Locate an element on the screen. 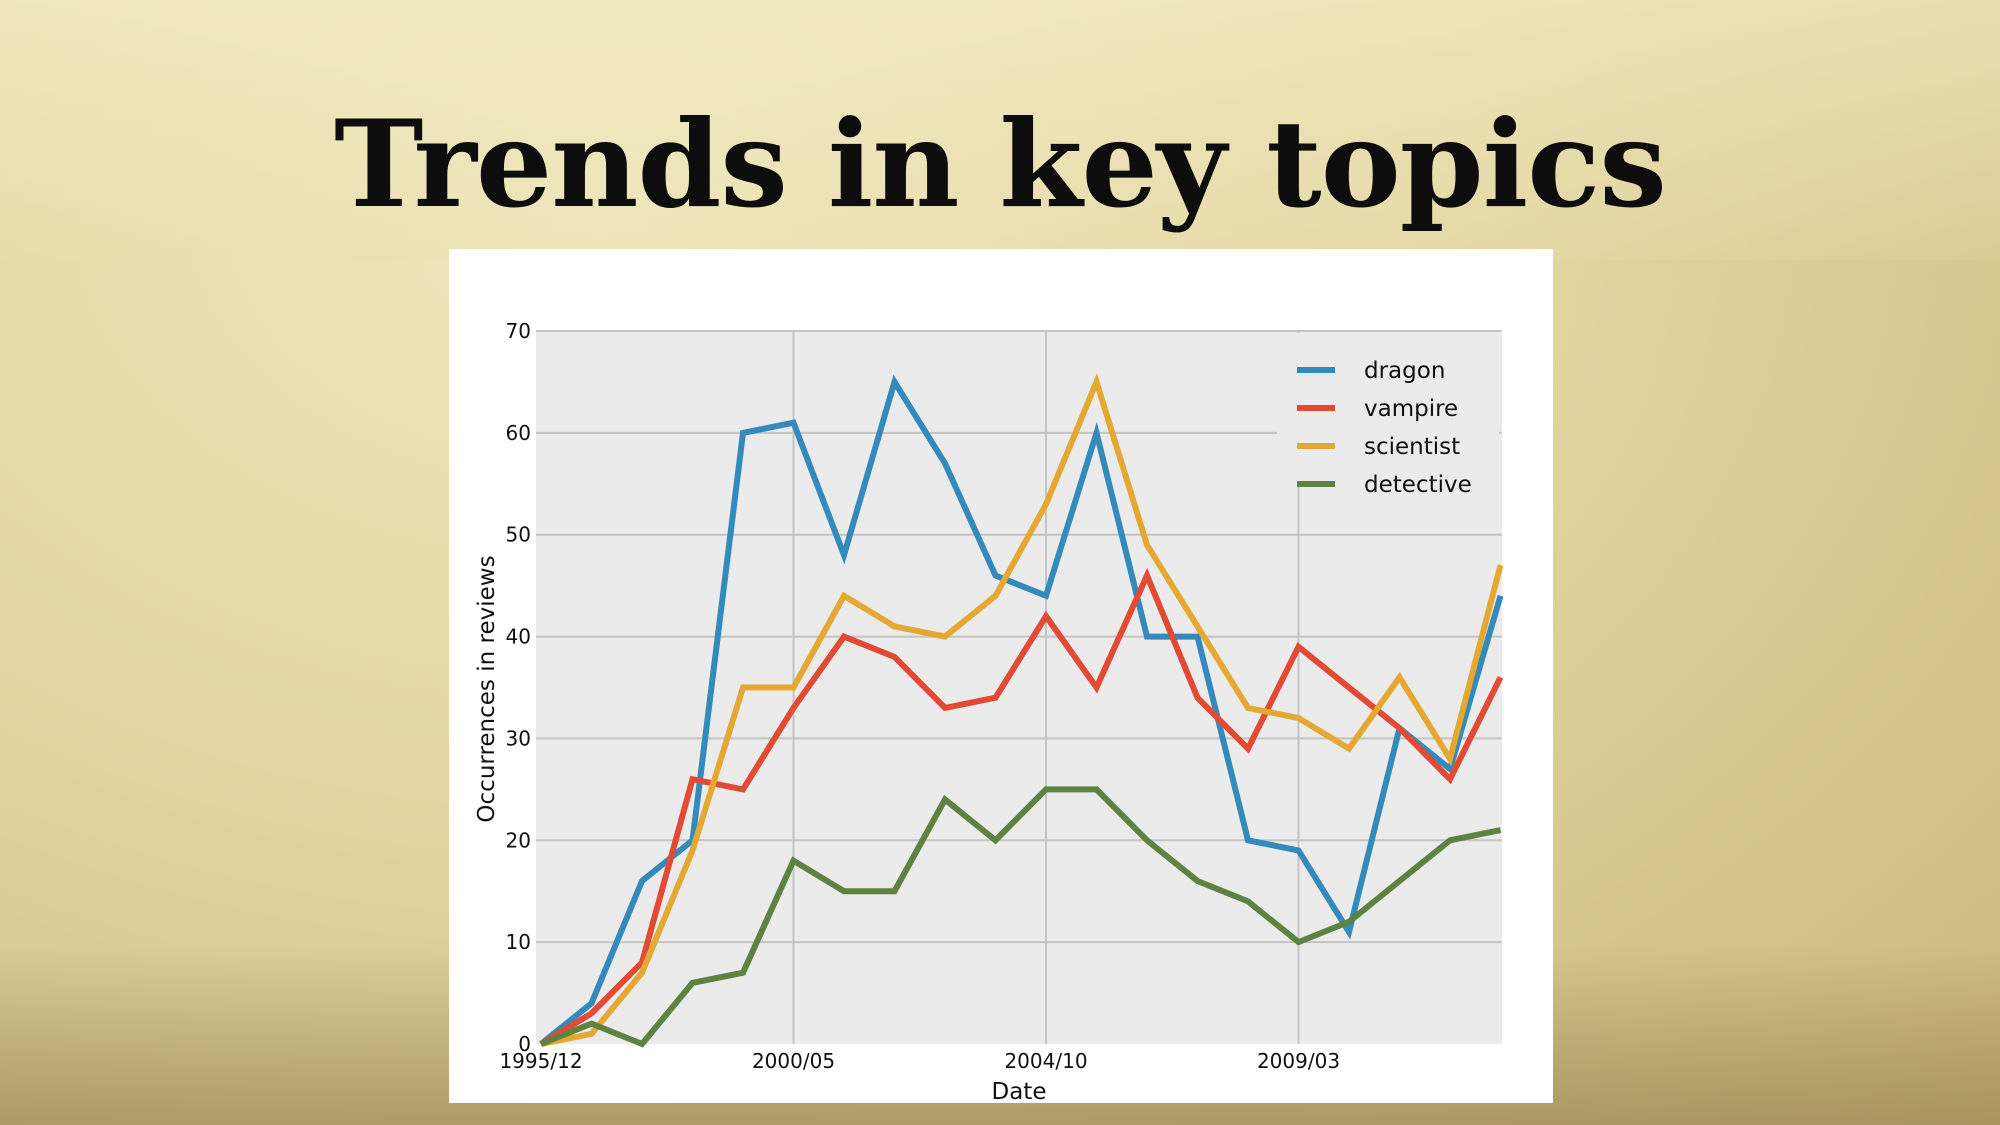  slide-title: Trends in key topics is located at coordinates (1000, 164).